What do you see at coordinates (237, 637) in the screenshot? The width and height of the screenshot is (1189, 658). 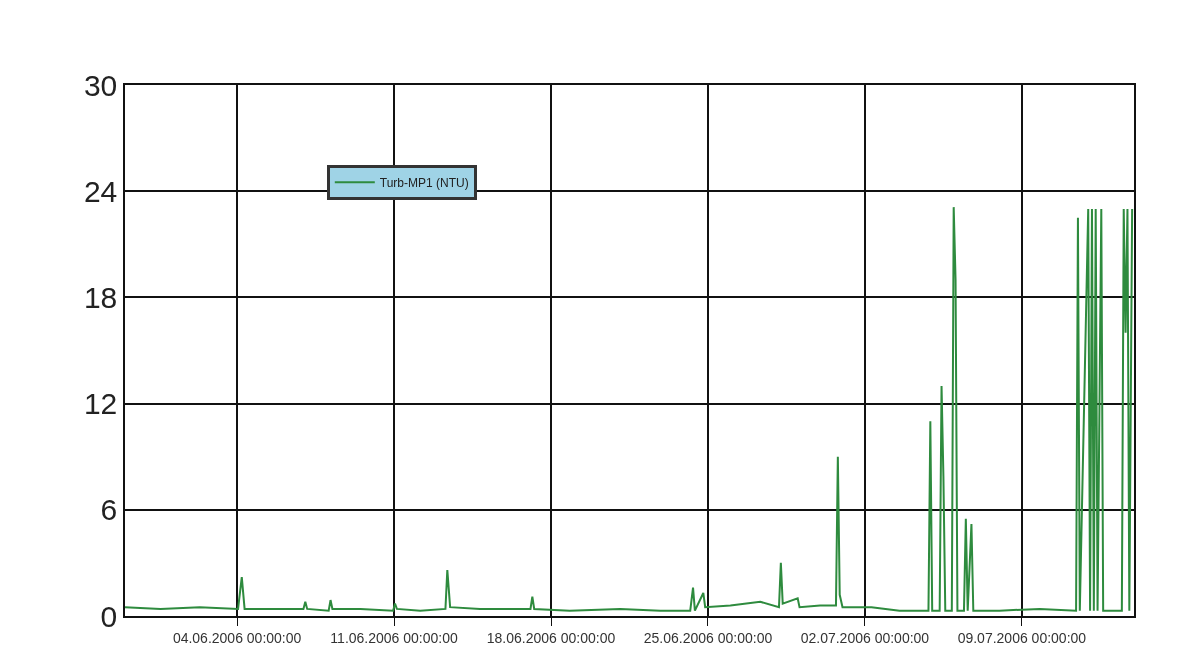 I see `x-tick-label: 04.06.2006 00:00:00` at bounding box center [237, 637].